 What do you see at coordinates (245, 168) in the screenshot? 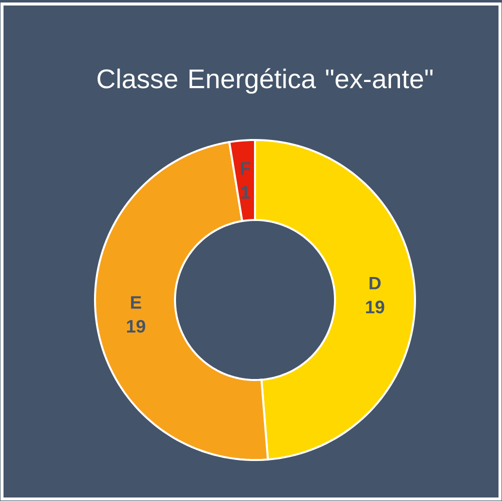
I see `slice-label: F` at bounding box center [245, 168].